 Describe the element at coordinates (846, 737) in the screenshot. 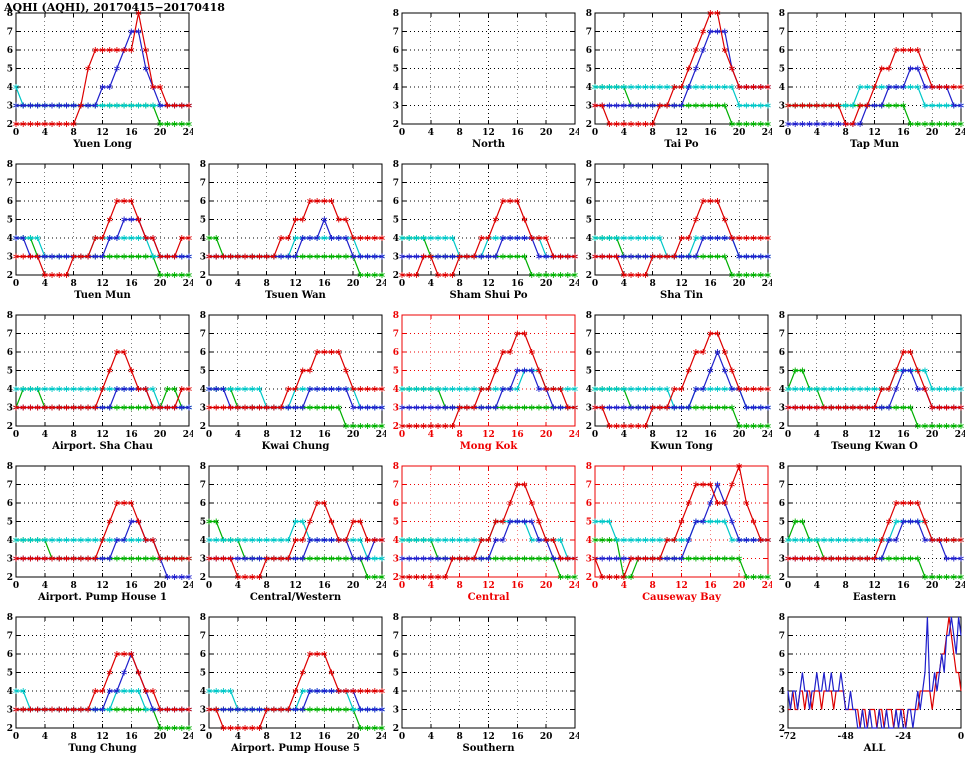

I see `x-tick-label: -48` at that location.